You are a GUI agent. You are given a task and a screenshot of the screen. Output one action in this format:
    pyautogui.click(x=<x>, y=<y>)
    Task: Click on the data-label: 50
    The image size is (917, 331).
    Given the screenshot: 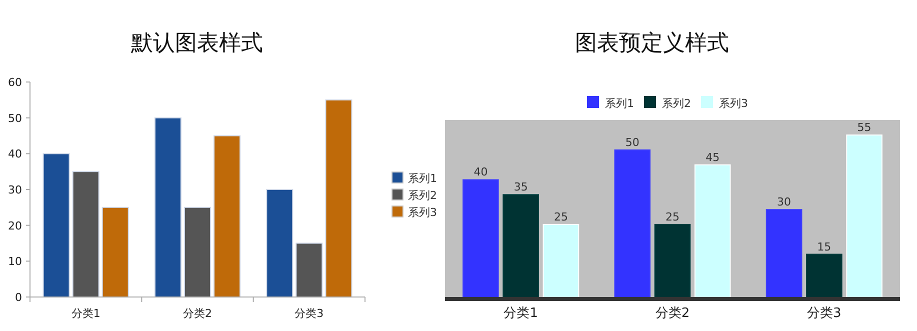 What is the action you would take?
    pyautogui.click(x=632, y=142)
    